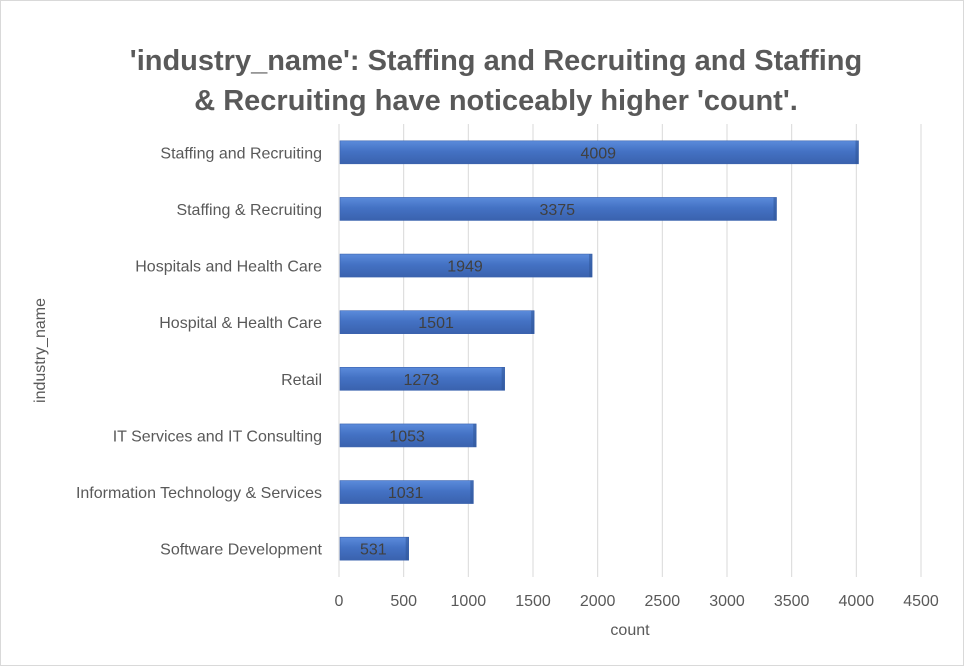 The image size is (964, 666). Describe the element at coordinates (637, 601) in the screenshot. I see `x-tick-labels: 0 500 1000 1500 2000 2500 3000 3500 4000 4500` at that location.